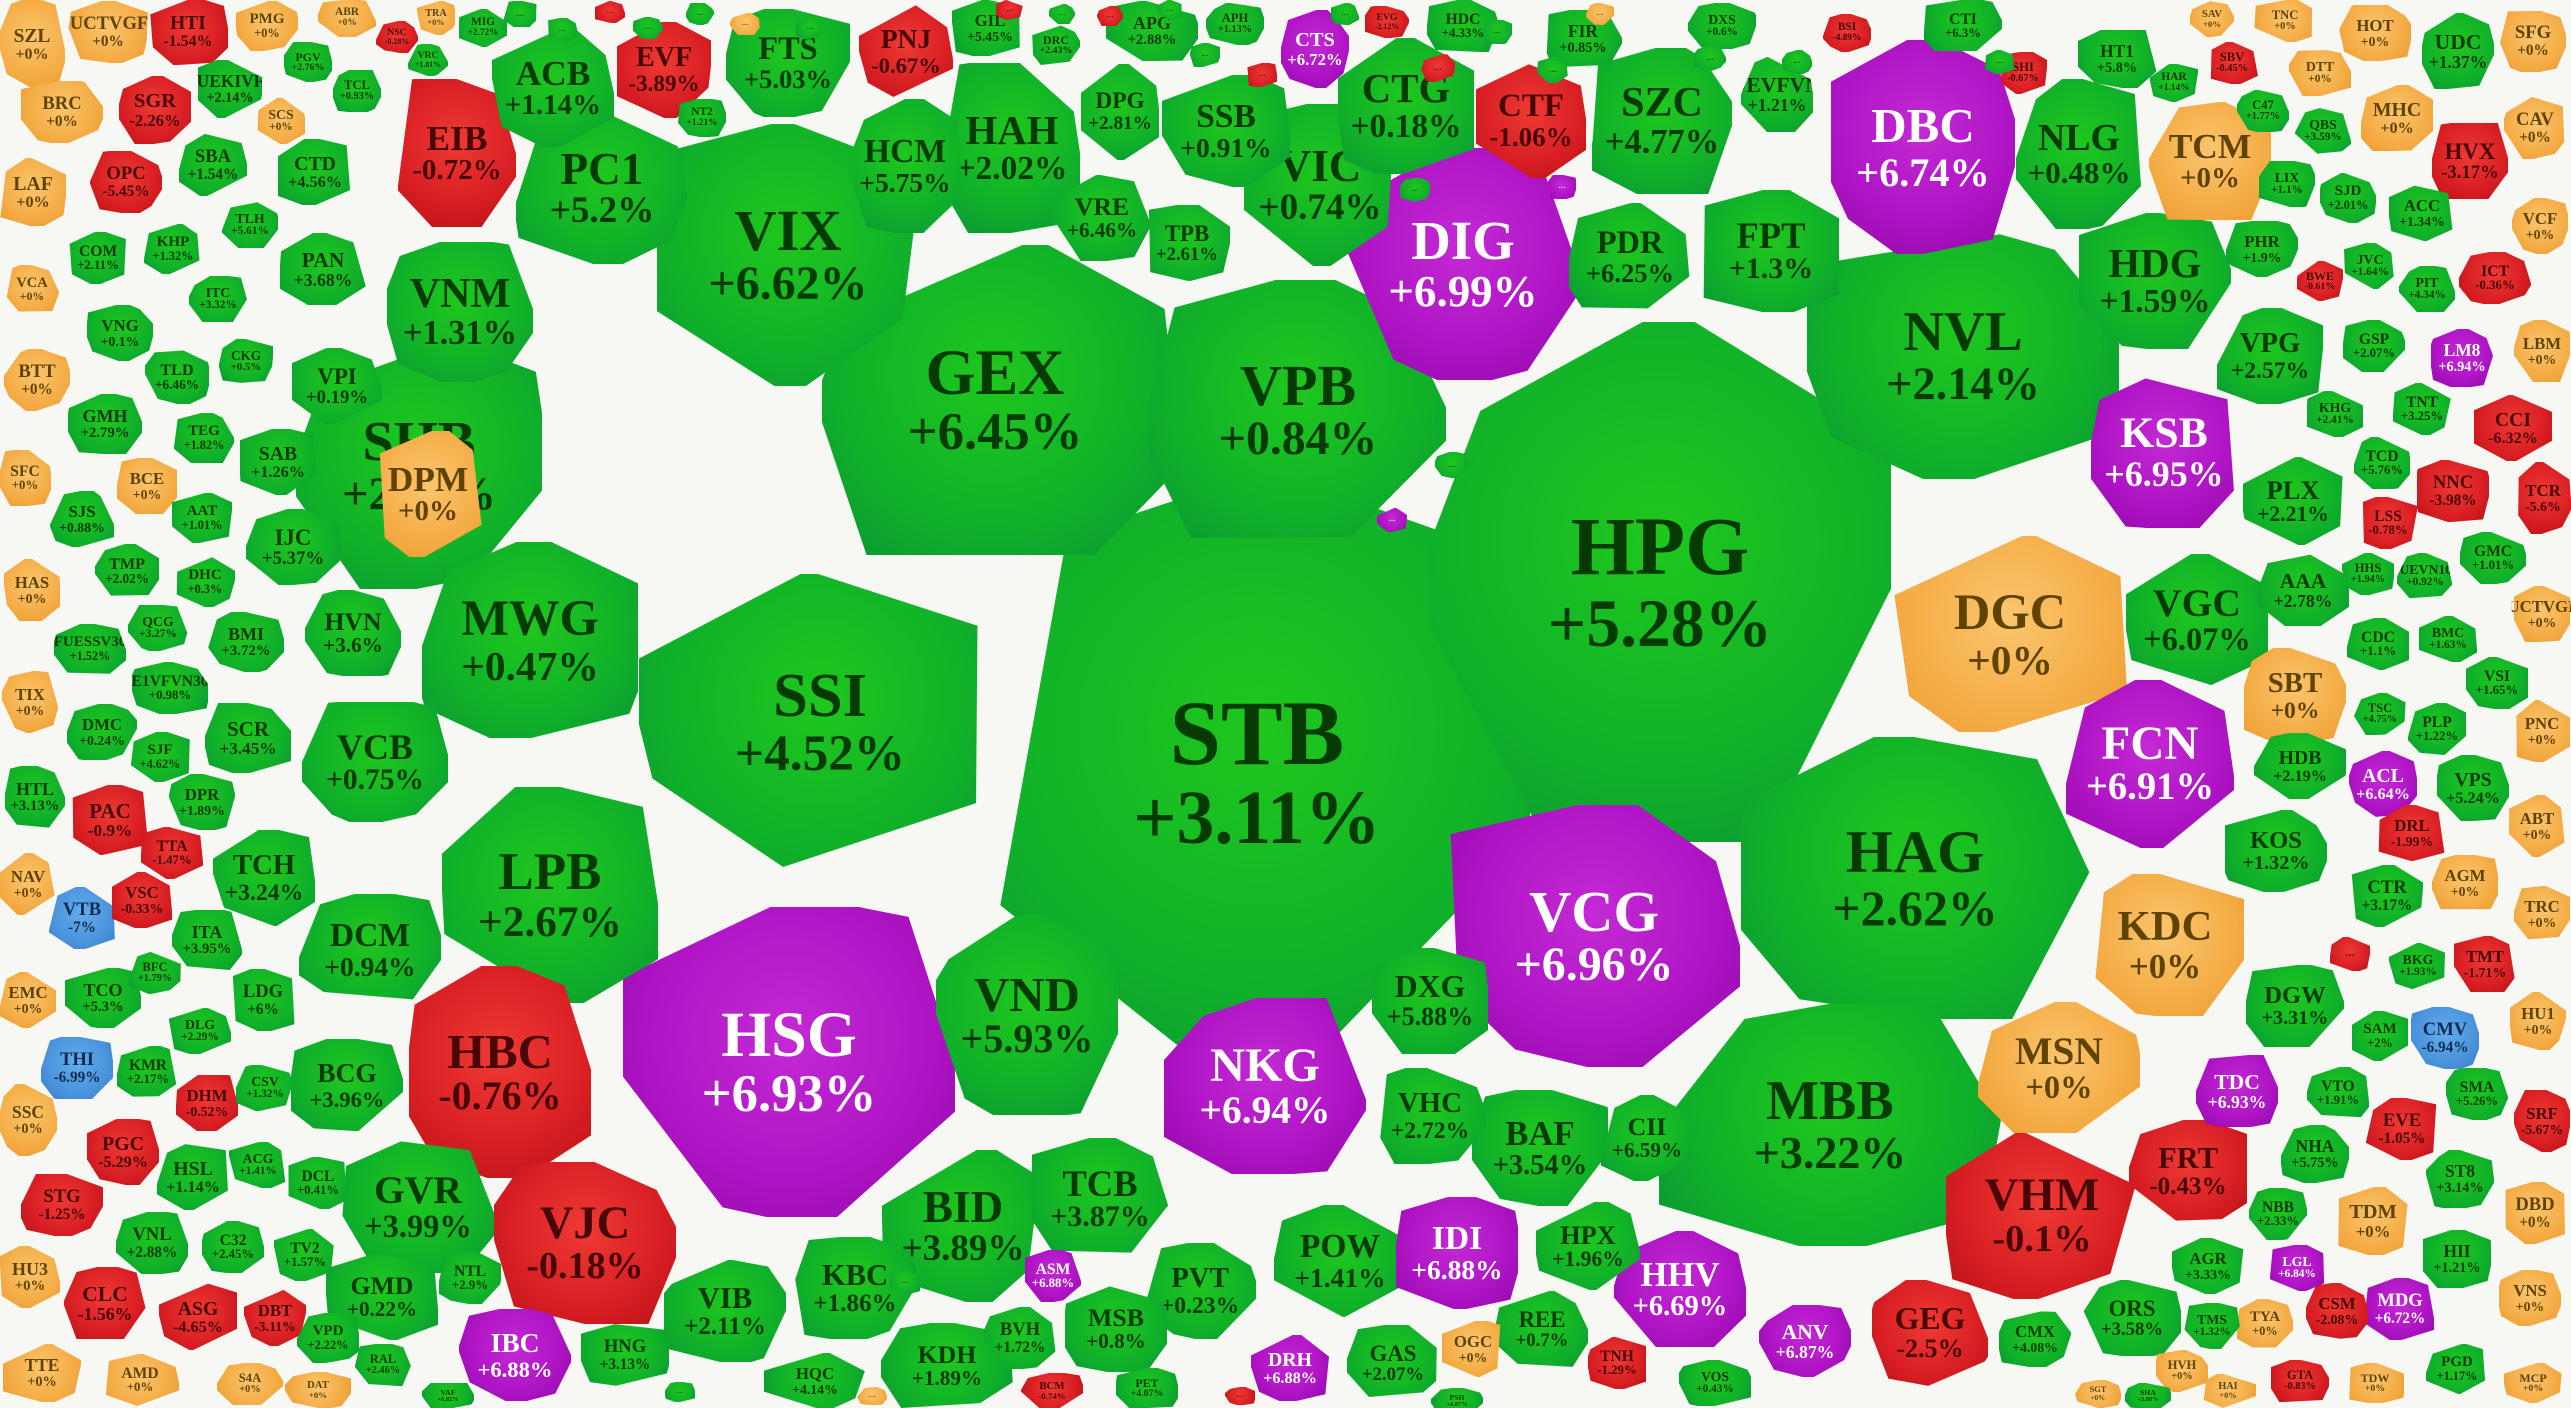  What do you see at coordinates (2315, 1154) in the screenshot?
I see `stock-cell-nha: NHA +5.75%` at bounding box center [2315, 1154].